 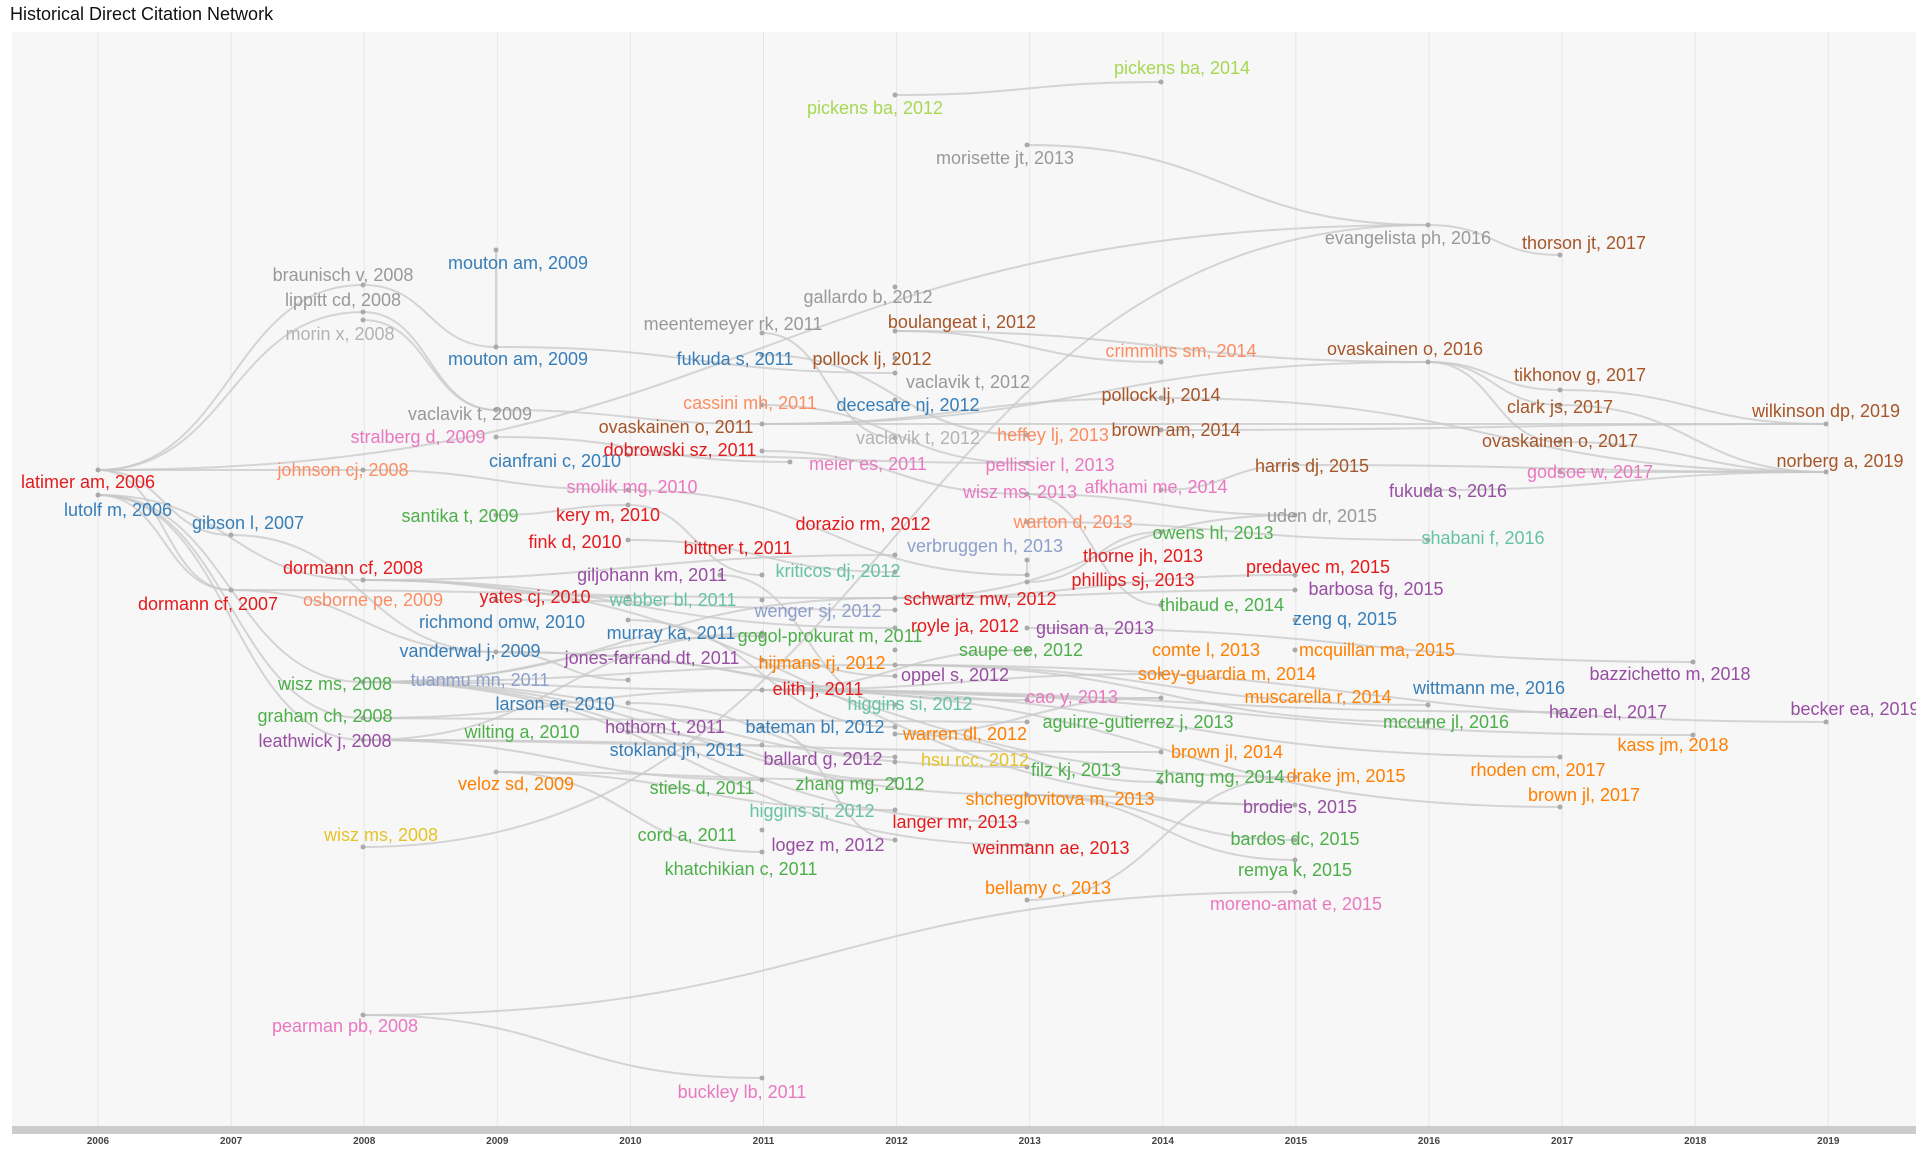 What do you see at coordinates (895, 734) in the screenshot?
I see `node-n102` at bounding box center [895, 734].